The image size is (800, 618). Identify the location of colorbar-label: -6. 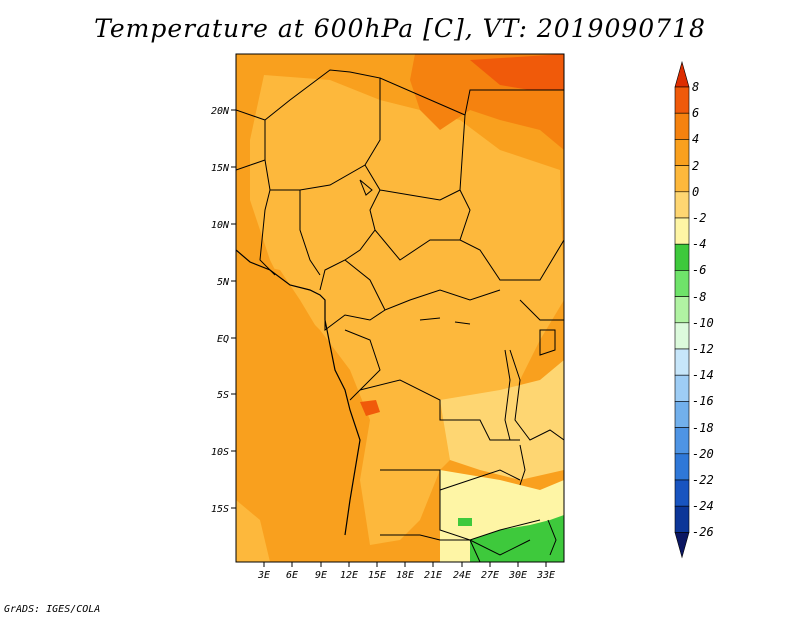
(699, 270).